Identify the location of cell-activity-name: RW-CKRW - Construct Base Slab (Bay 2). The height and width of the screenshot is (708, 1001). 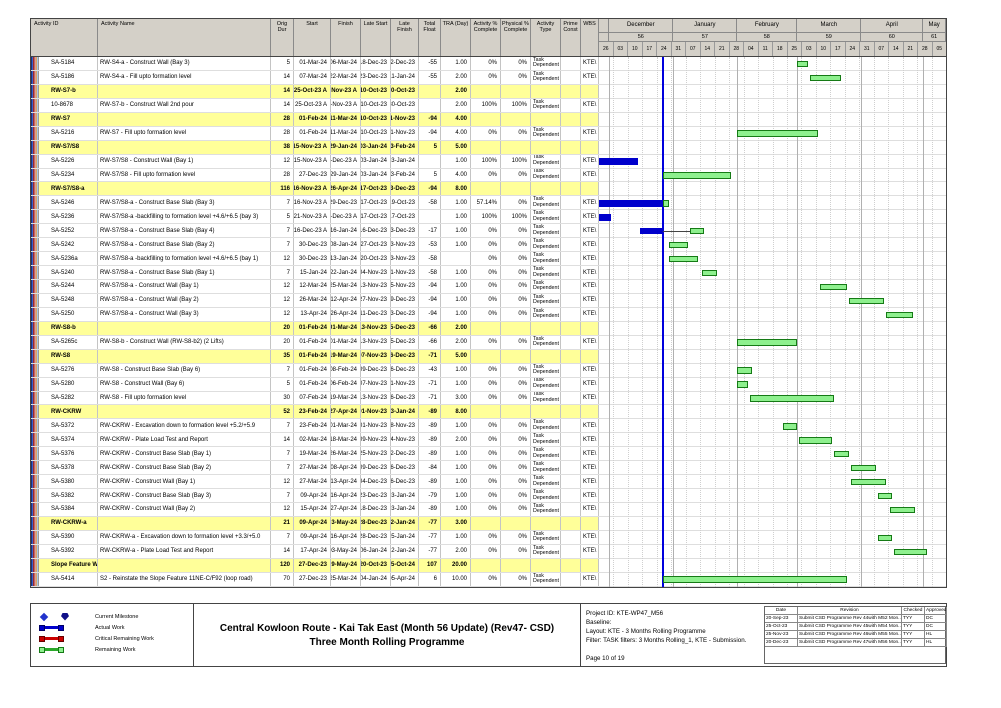
(184, 468).